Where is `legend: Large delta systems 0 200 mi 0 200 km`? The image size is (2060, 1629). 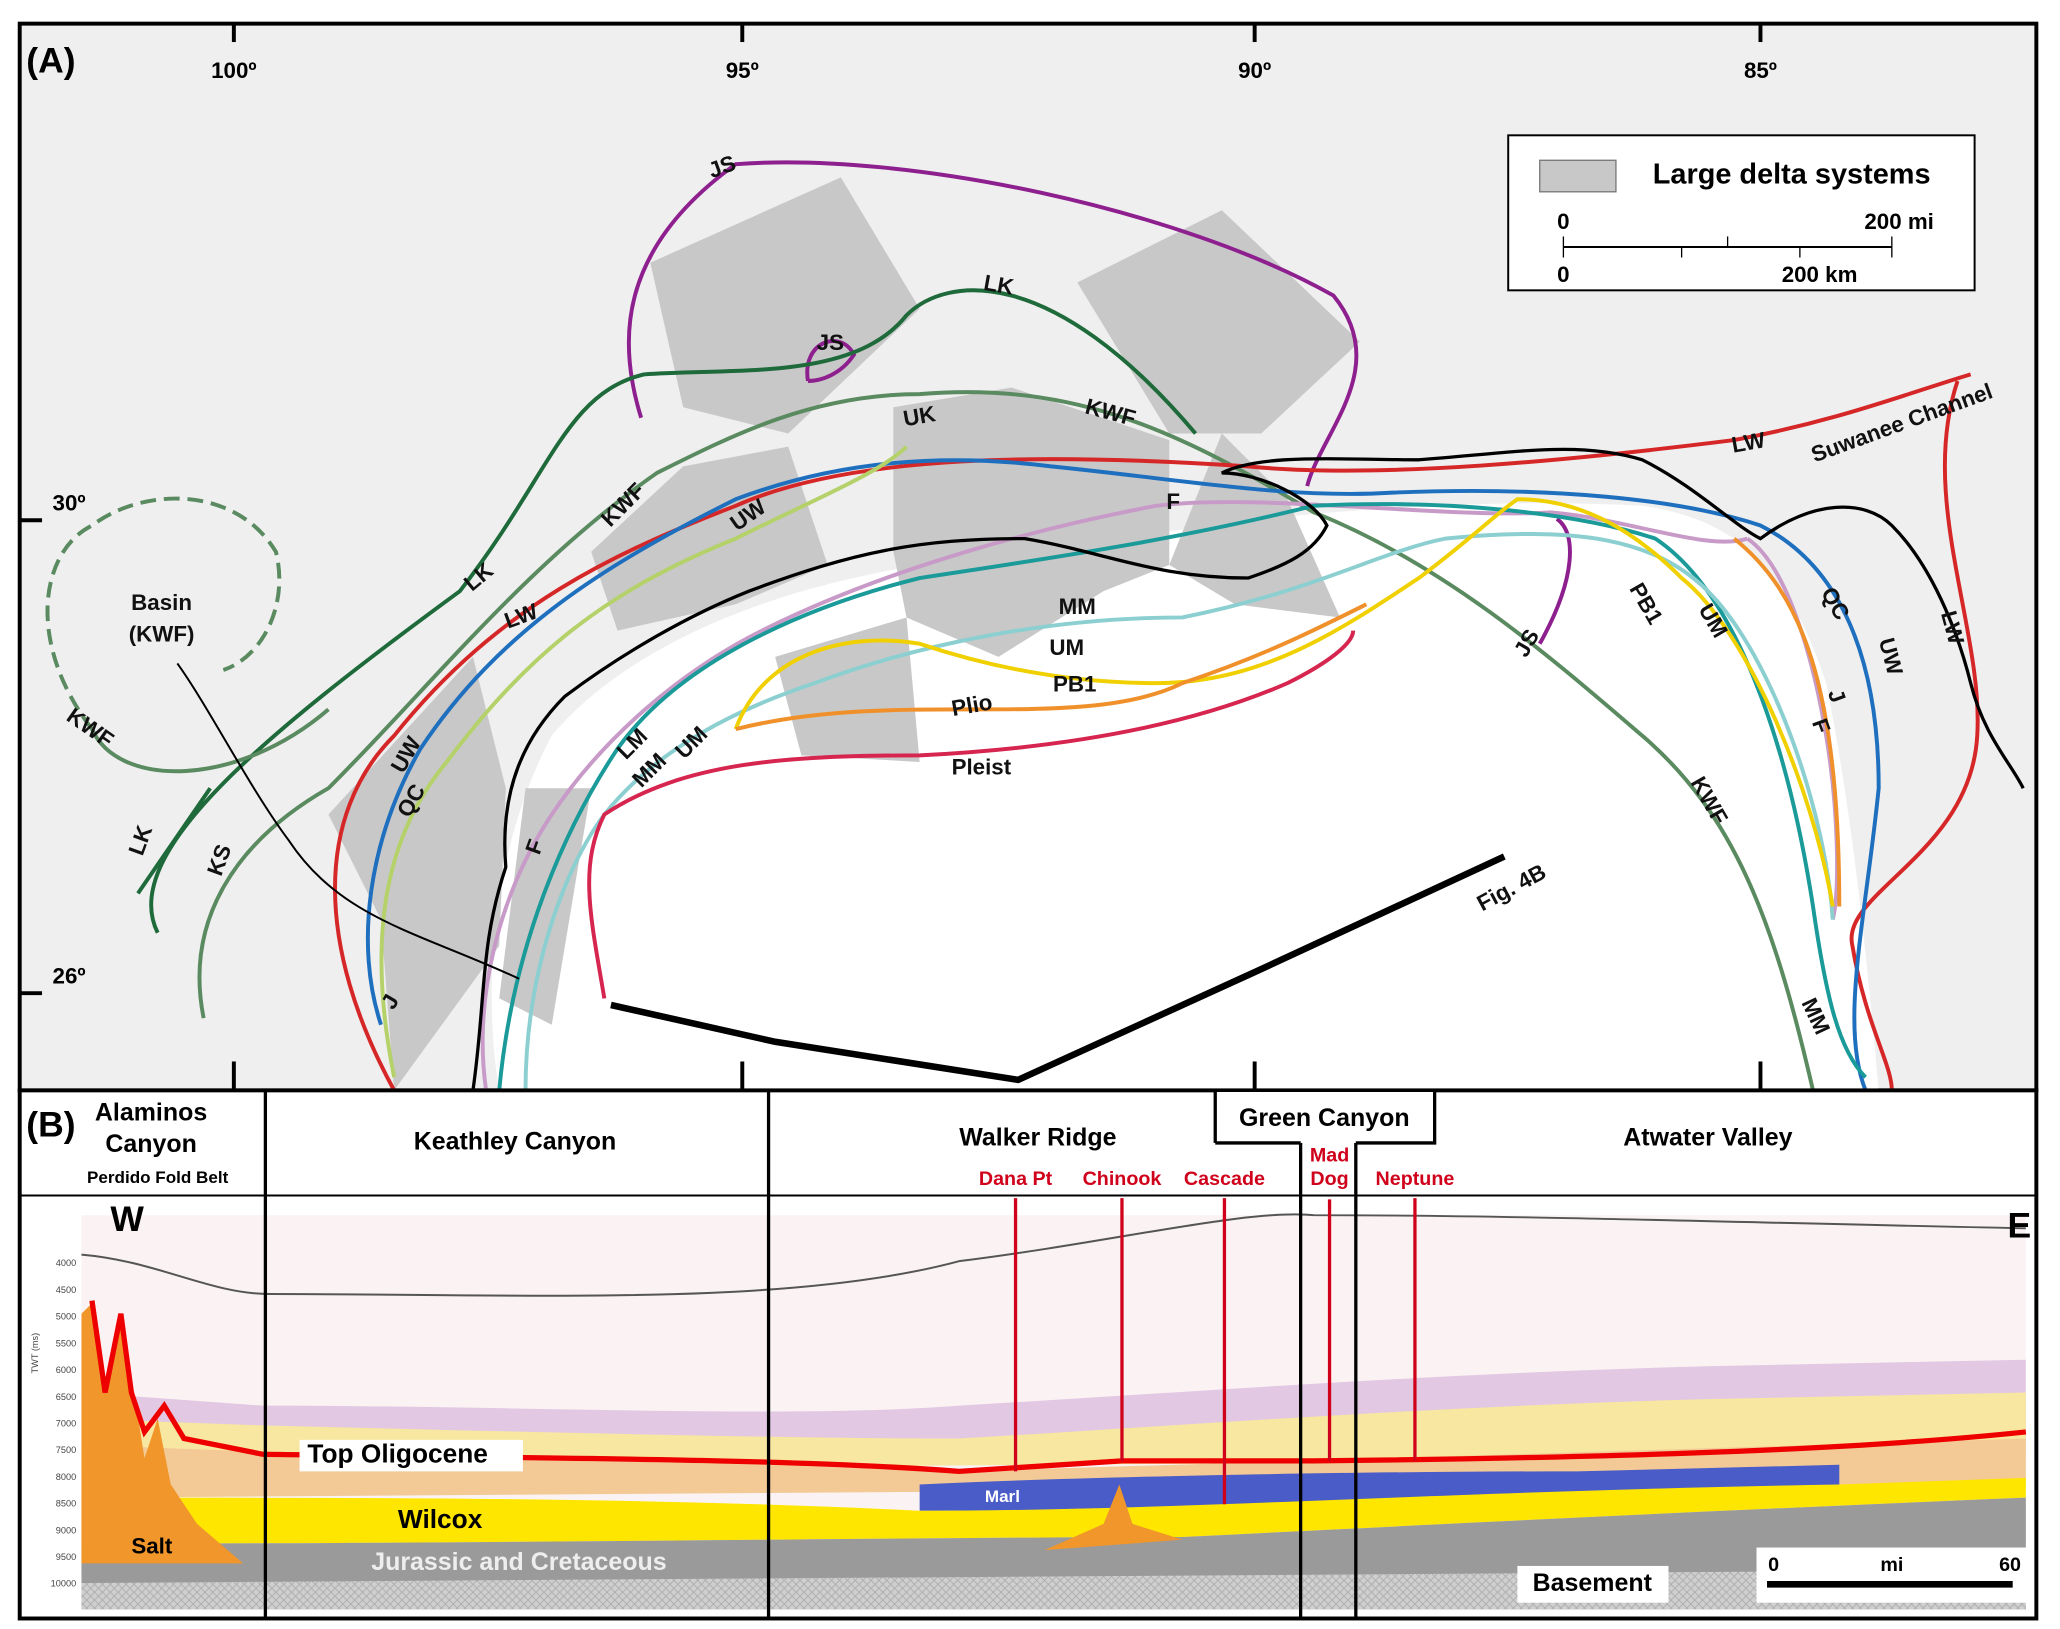
legend: Large delta systems 0 200 mi 0 200 km is located at coordinates (1741, 213).